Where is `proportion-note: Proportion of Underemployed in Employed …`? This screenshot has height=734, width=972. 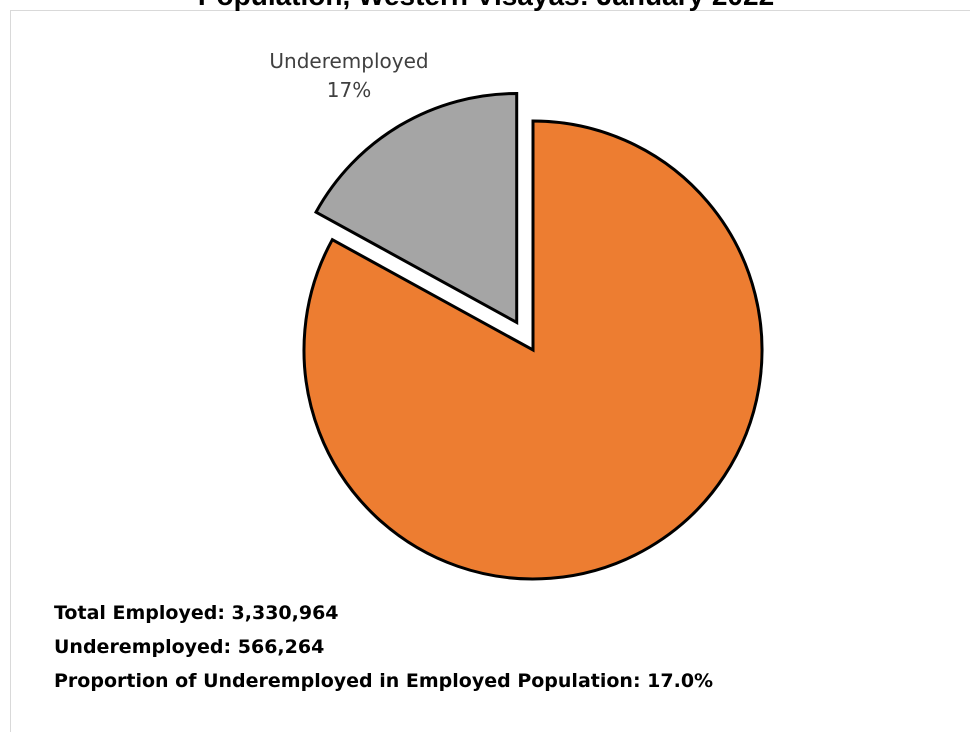 proportion-note: Proportion of Underemployed in Employed … is located at coordinates (384, 681).